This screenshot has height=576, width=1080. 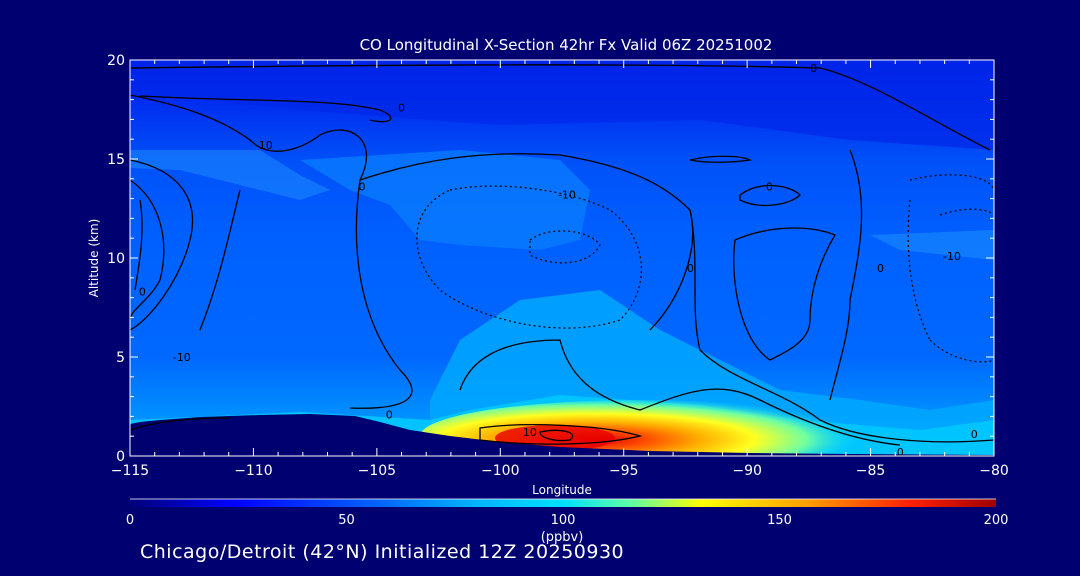 I want to click on x-tick-label: −90, so click(x=747, y=471).